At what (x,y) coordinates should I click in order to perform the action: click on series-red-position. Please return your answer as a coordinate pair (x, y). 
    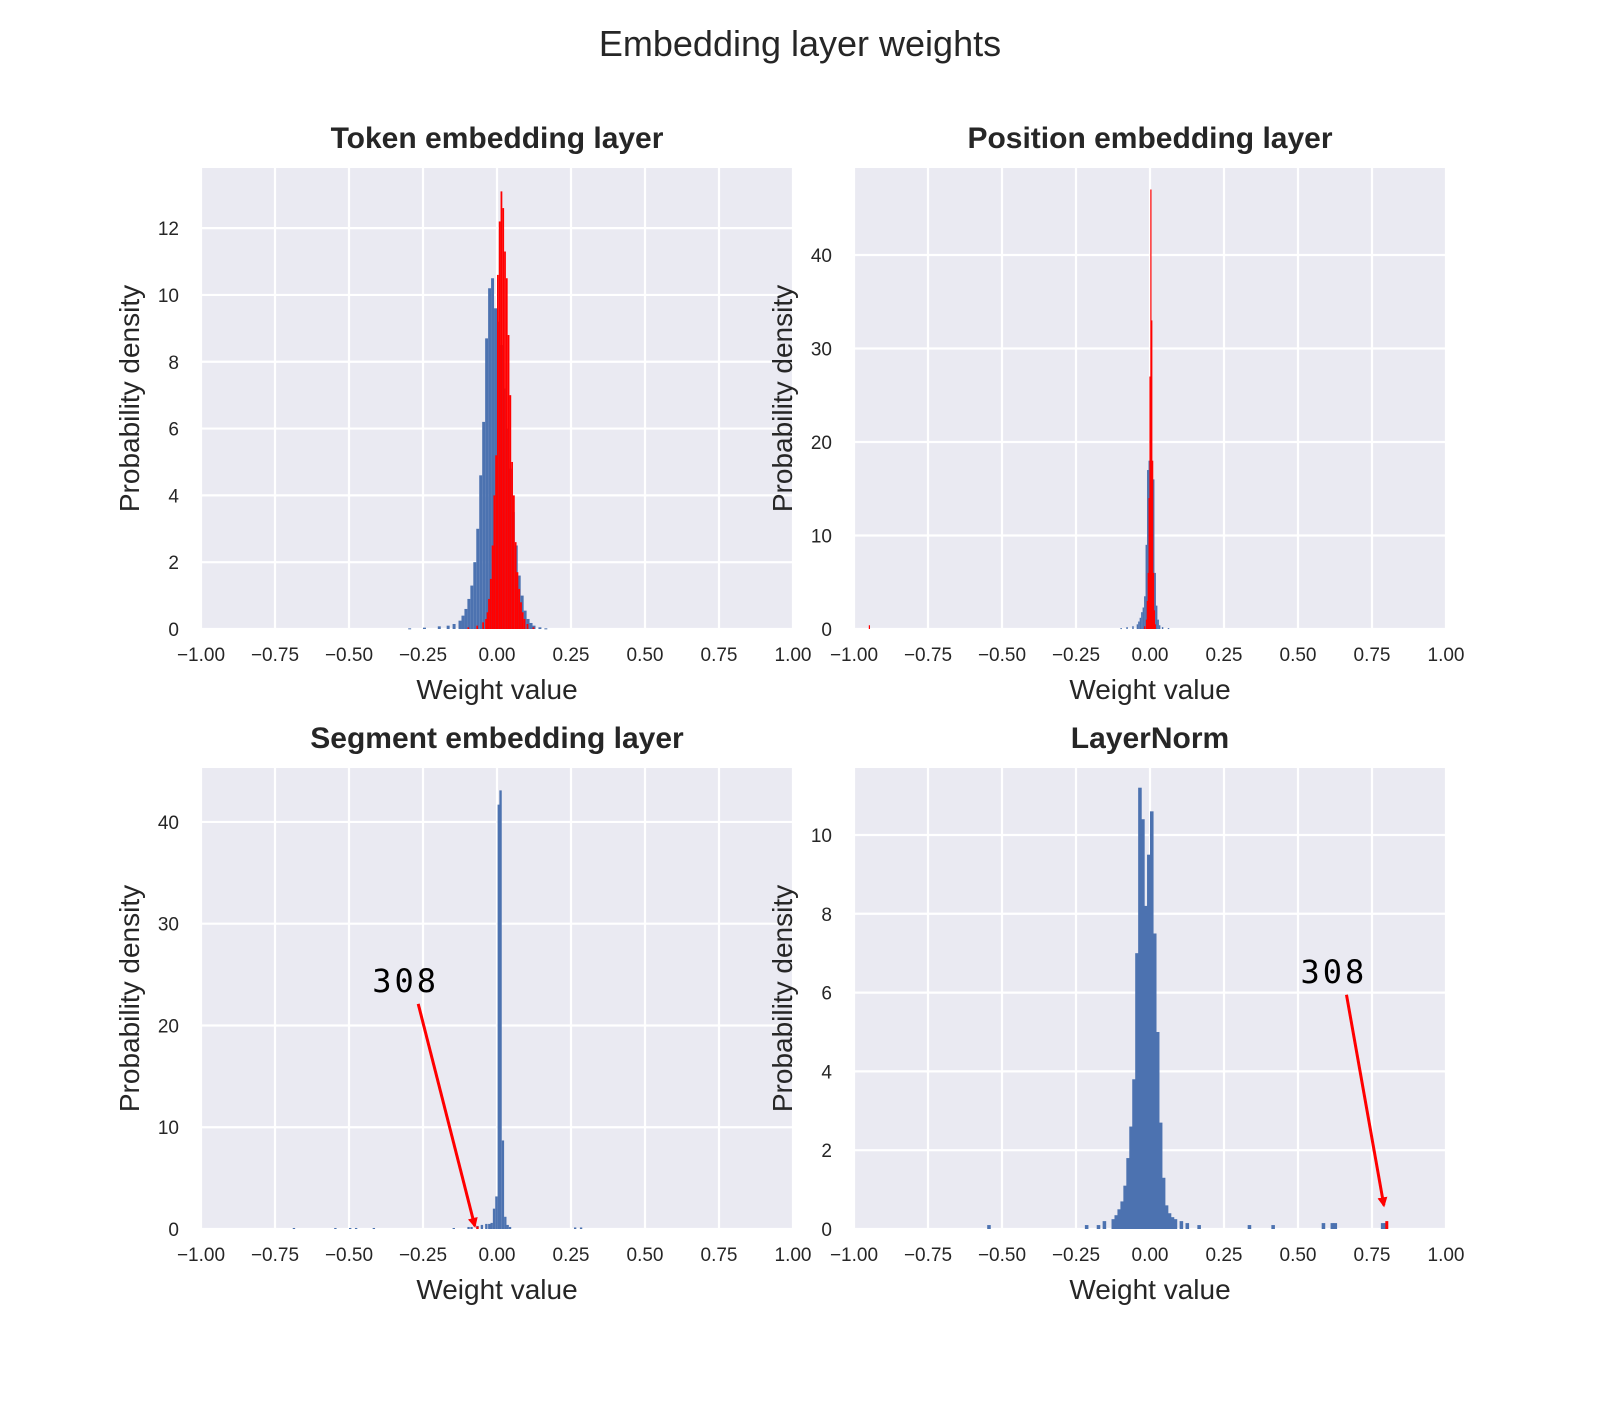
    Looking at the image, I should click on (1012, 409).